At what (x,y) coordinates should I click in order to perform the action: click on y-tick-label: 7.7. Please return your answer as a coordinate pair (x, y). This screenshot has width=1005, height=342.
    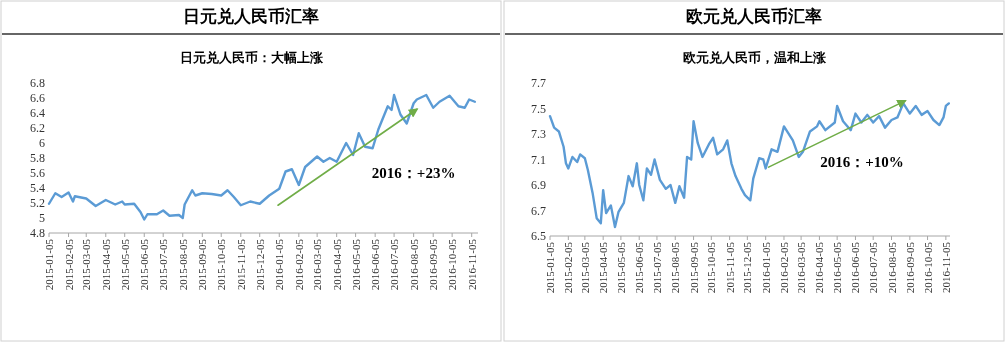
    Looking at the image, I should click on (538, 83).